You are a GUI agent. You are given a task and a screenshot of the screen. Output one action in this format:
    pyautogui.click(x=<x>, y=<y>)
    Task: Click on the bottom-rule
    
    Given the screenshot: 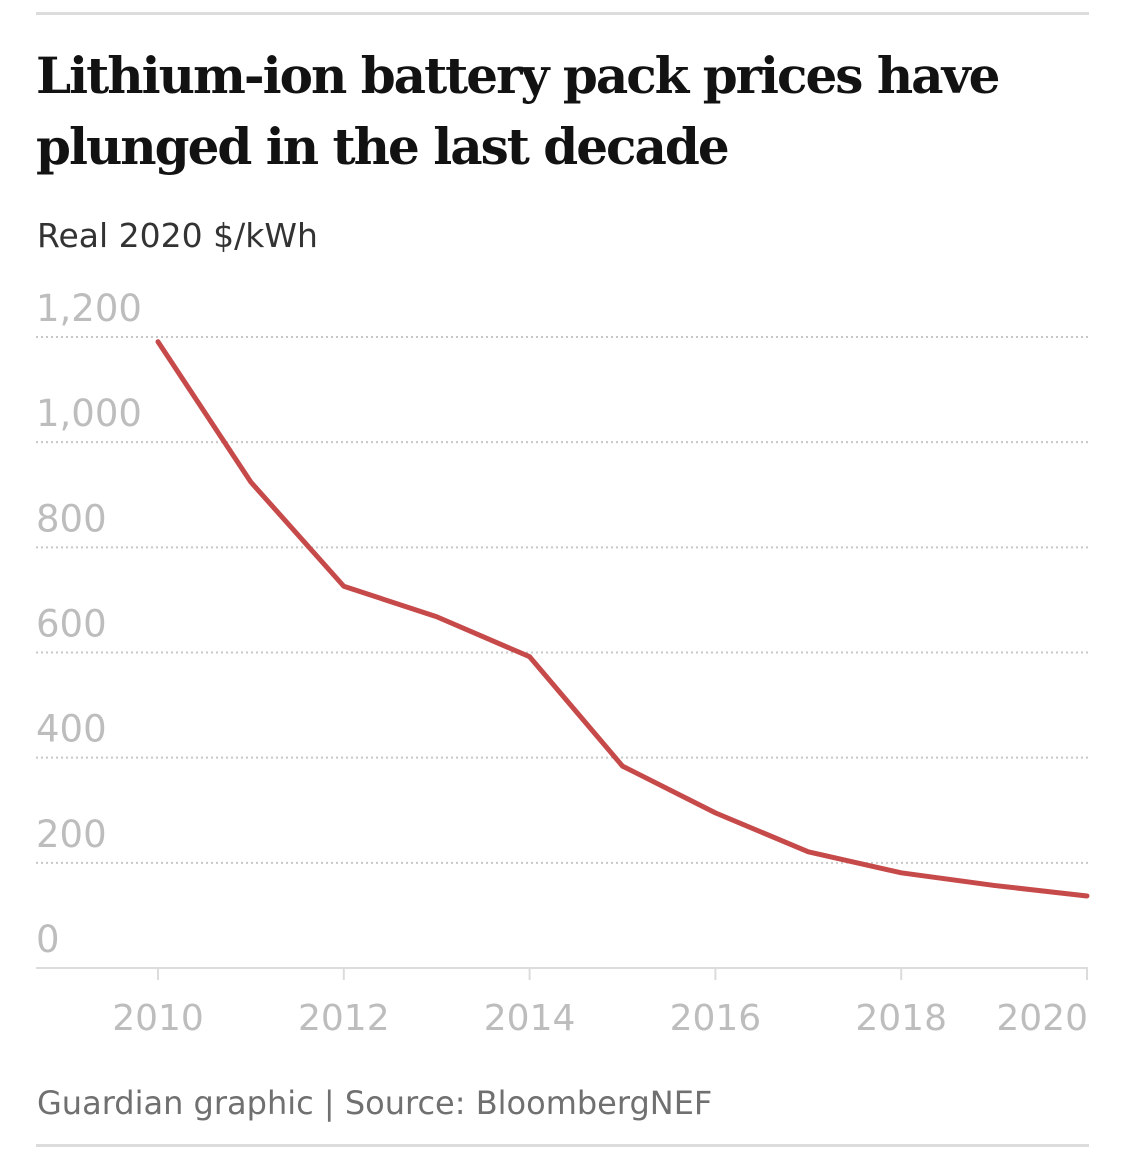 What is the action you would take?
    pyautogui.click(x=562, y=1145)
    